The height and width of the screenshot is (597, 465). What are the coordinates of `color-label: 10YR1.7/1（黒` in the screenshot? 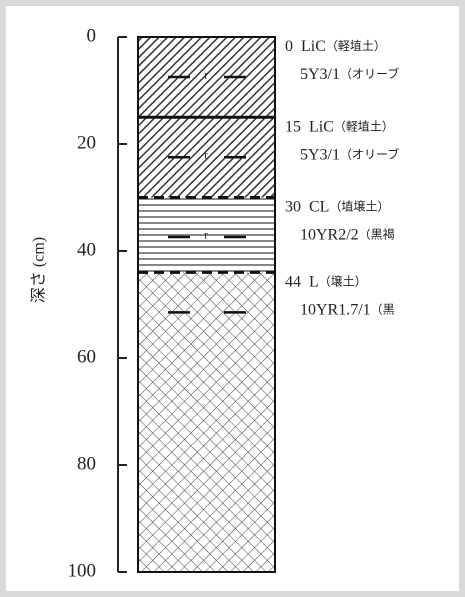 It's located at (347, 309).